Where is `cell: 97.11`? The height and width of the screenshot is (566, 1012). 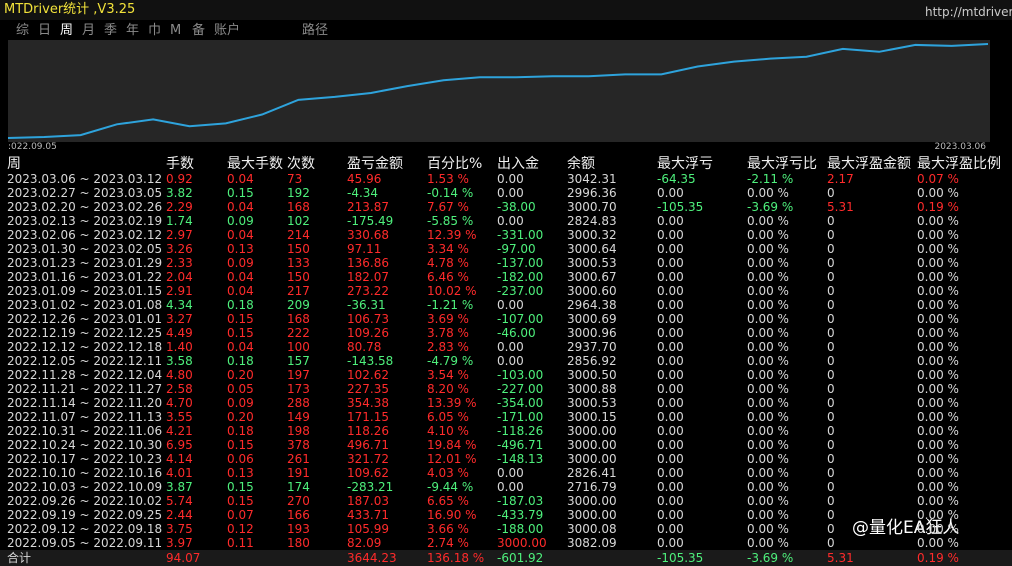 cell: 97.11 is located at coordinates (364, 249).